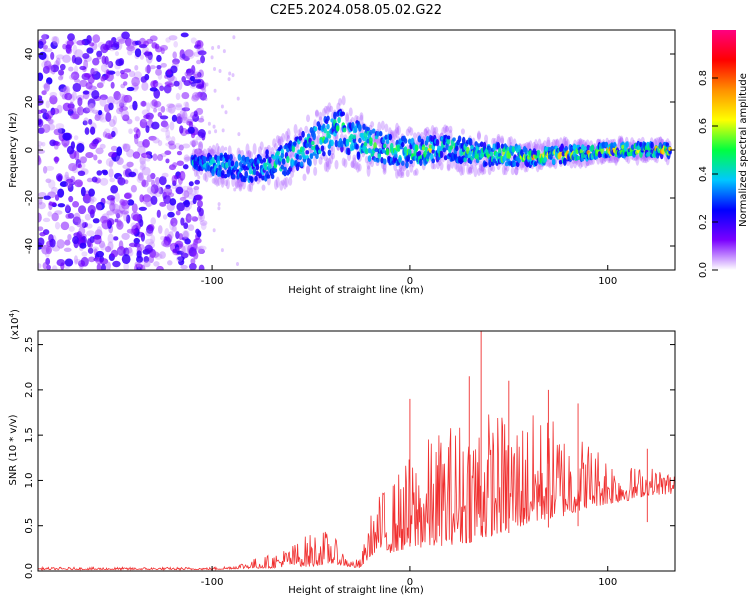 Image resolution: width=750 pixels, height=600 pixels. Describe the element at coordinates (13, 150) in the screenshot. I see `spectrogram-y-axis-label: Frequency (Hz)` at that location.